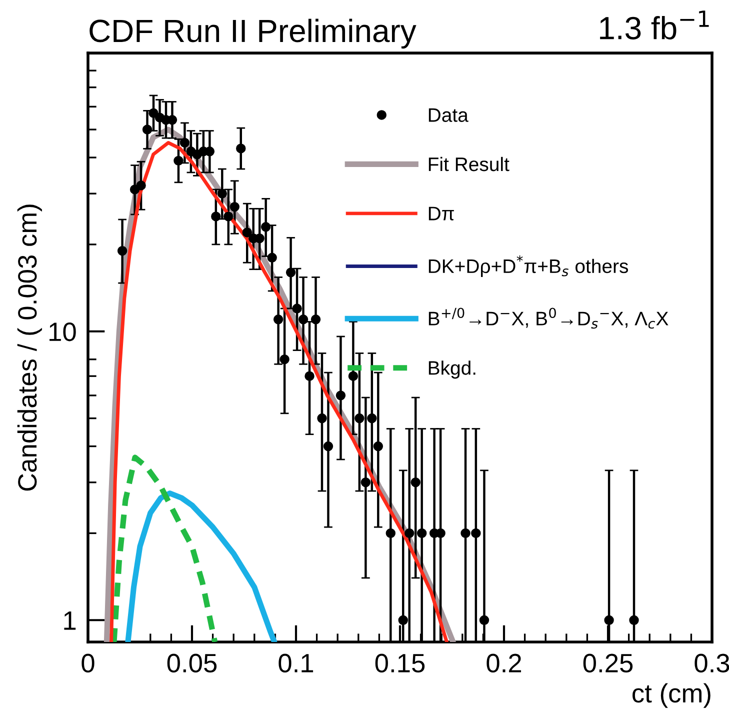 Image resolution: width=729 pixels, height=717 pixels. Describe the element at coordinates (63, 332) in the screenshot. I see `y-tick-label: 10` at that location.